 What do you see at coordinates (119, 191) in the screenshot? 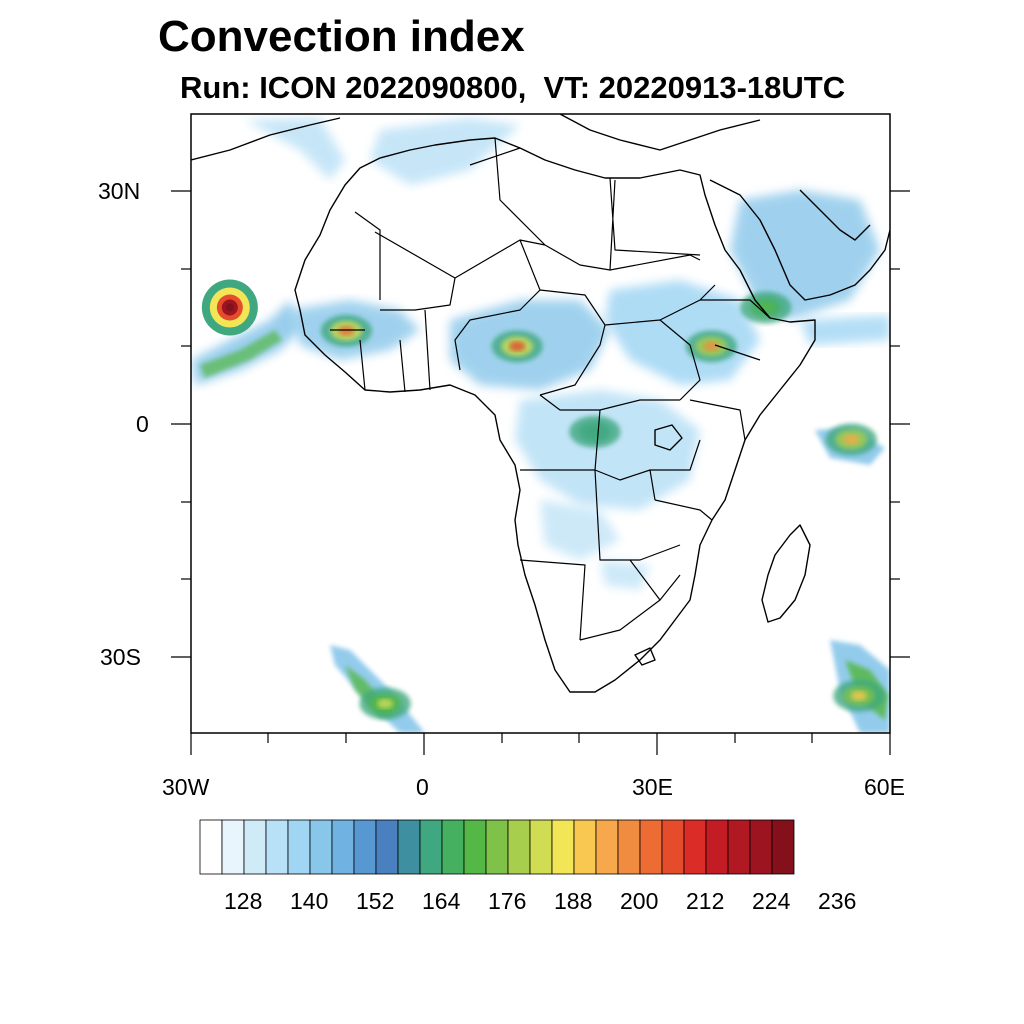
I see `lat-label-30n: 30N` at bounding box center [119, 191].